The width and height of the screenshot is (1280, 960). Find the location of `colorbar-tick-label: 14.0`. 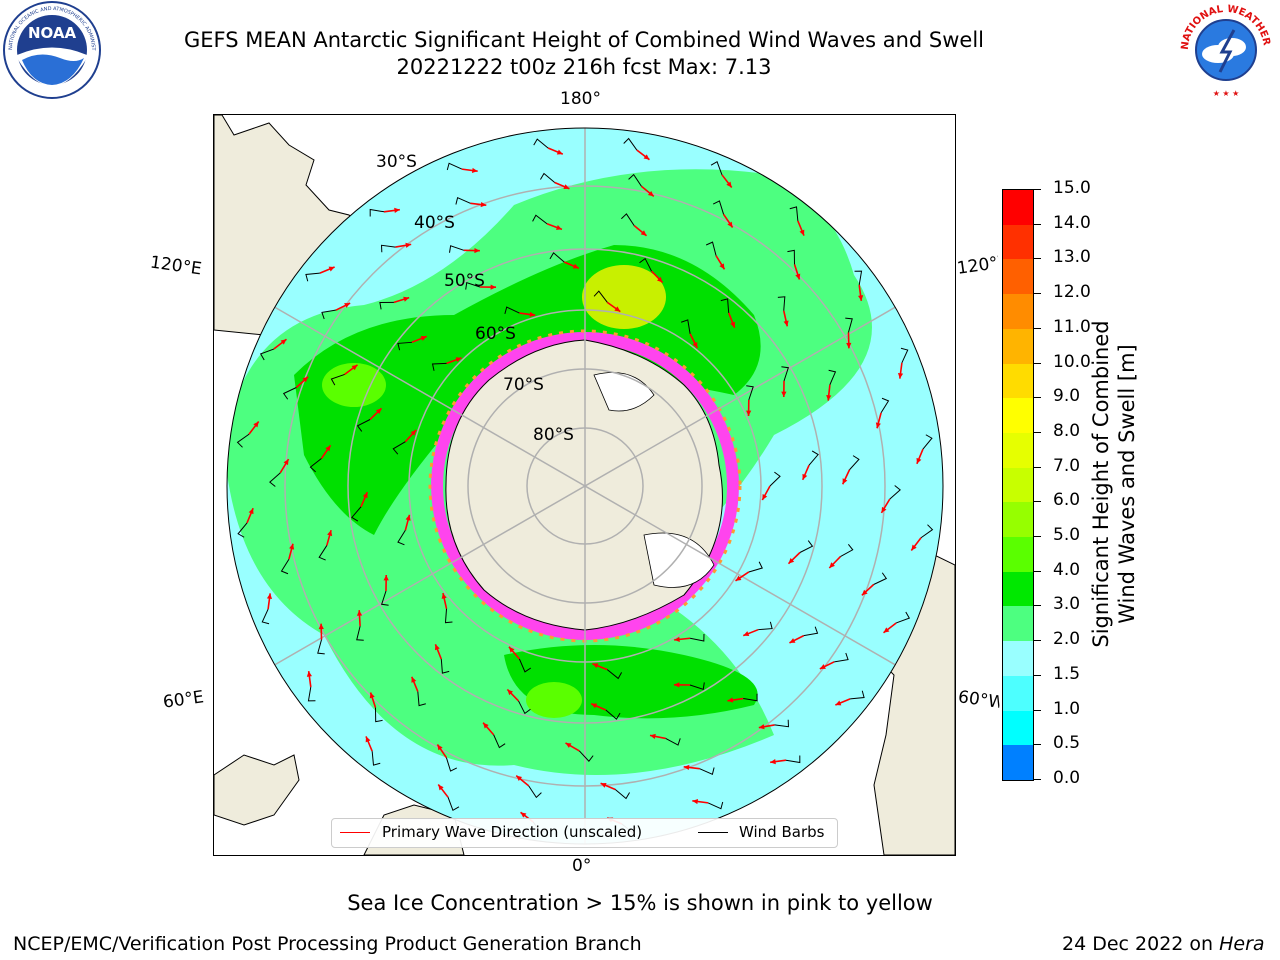

colorbar-tick-label: 14.0 is located at coordinates (1072, 222).